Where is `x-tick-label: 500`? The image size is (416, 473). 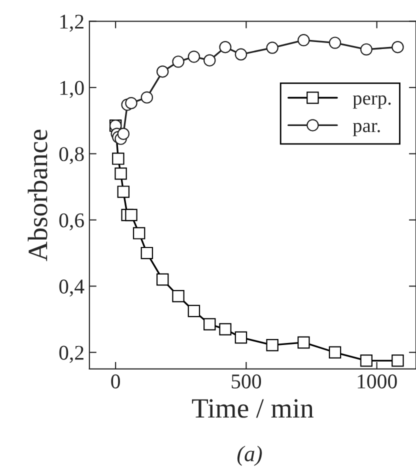 x-tick-label: 500 is located at coordinates (247, 381).